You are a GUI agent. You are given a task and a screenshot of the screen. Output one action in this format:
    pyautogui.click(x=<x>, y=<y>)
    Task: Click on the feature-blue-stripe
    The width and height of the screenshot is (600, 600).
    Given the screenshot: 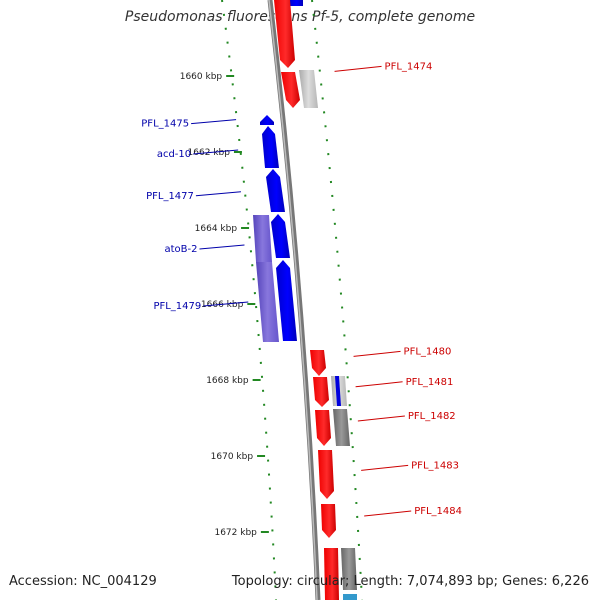 What is the action you would take?
    pyautogui.click(x=338, y=391)
    